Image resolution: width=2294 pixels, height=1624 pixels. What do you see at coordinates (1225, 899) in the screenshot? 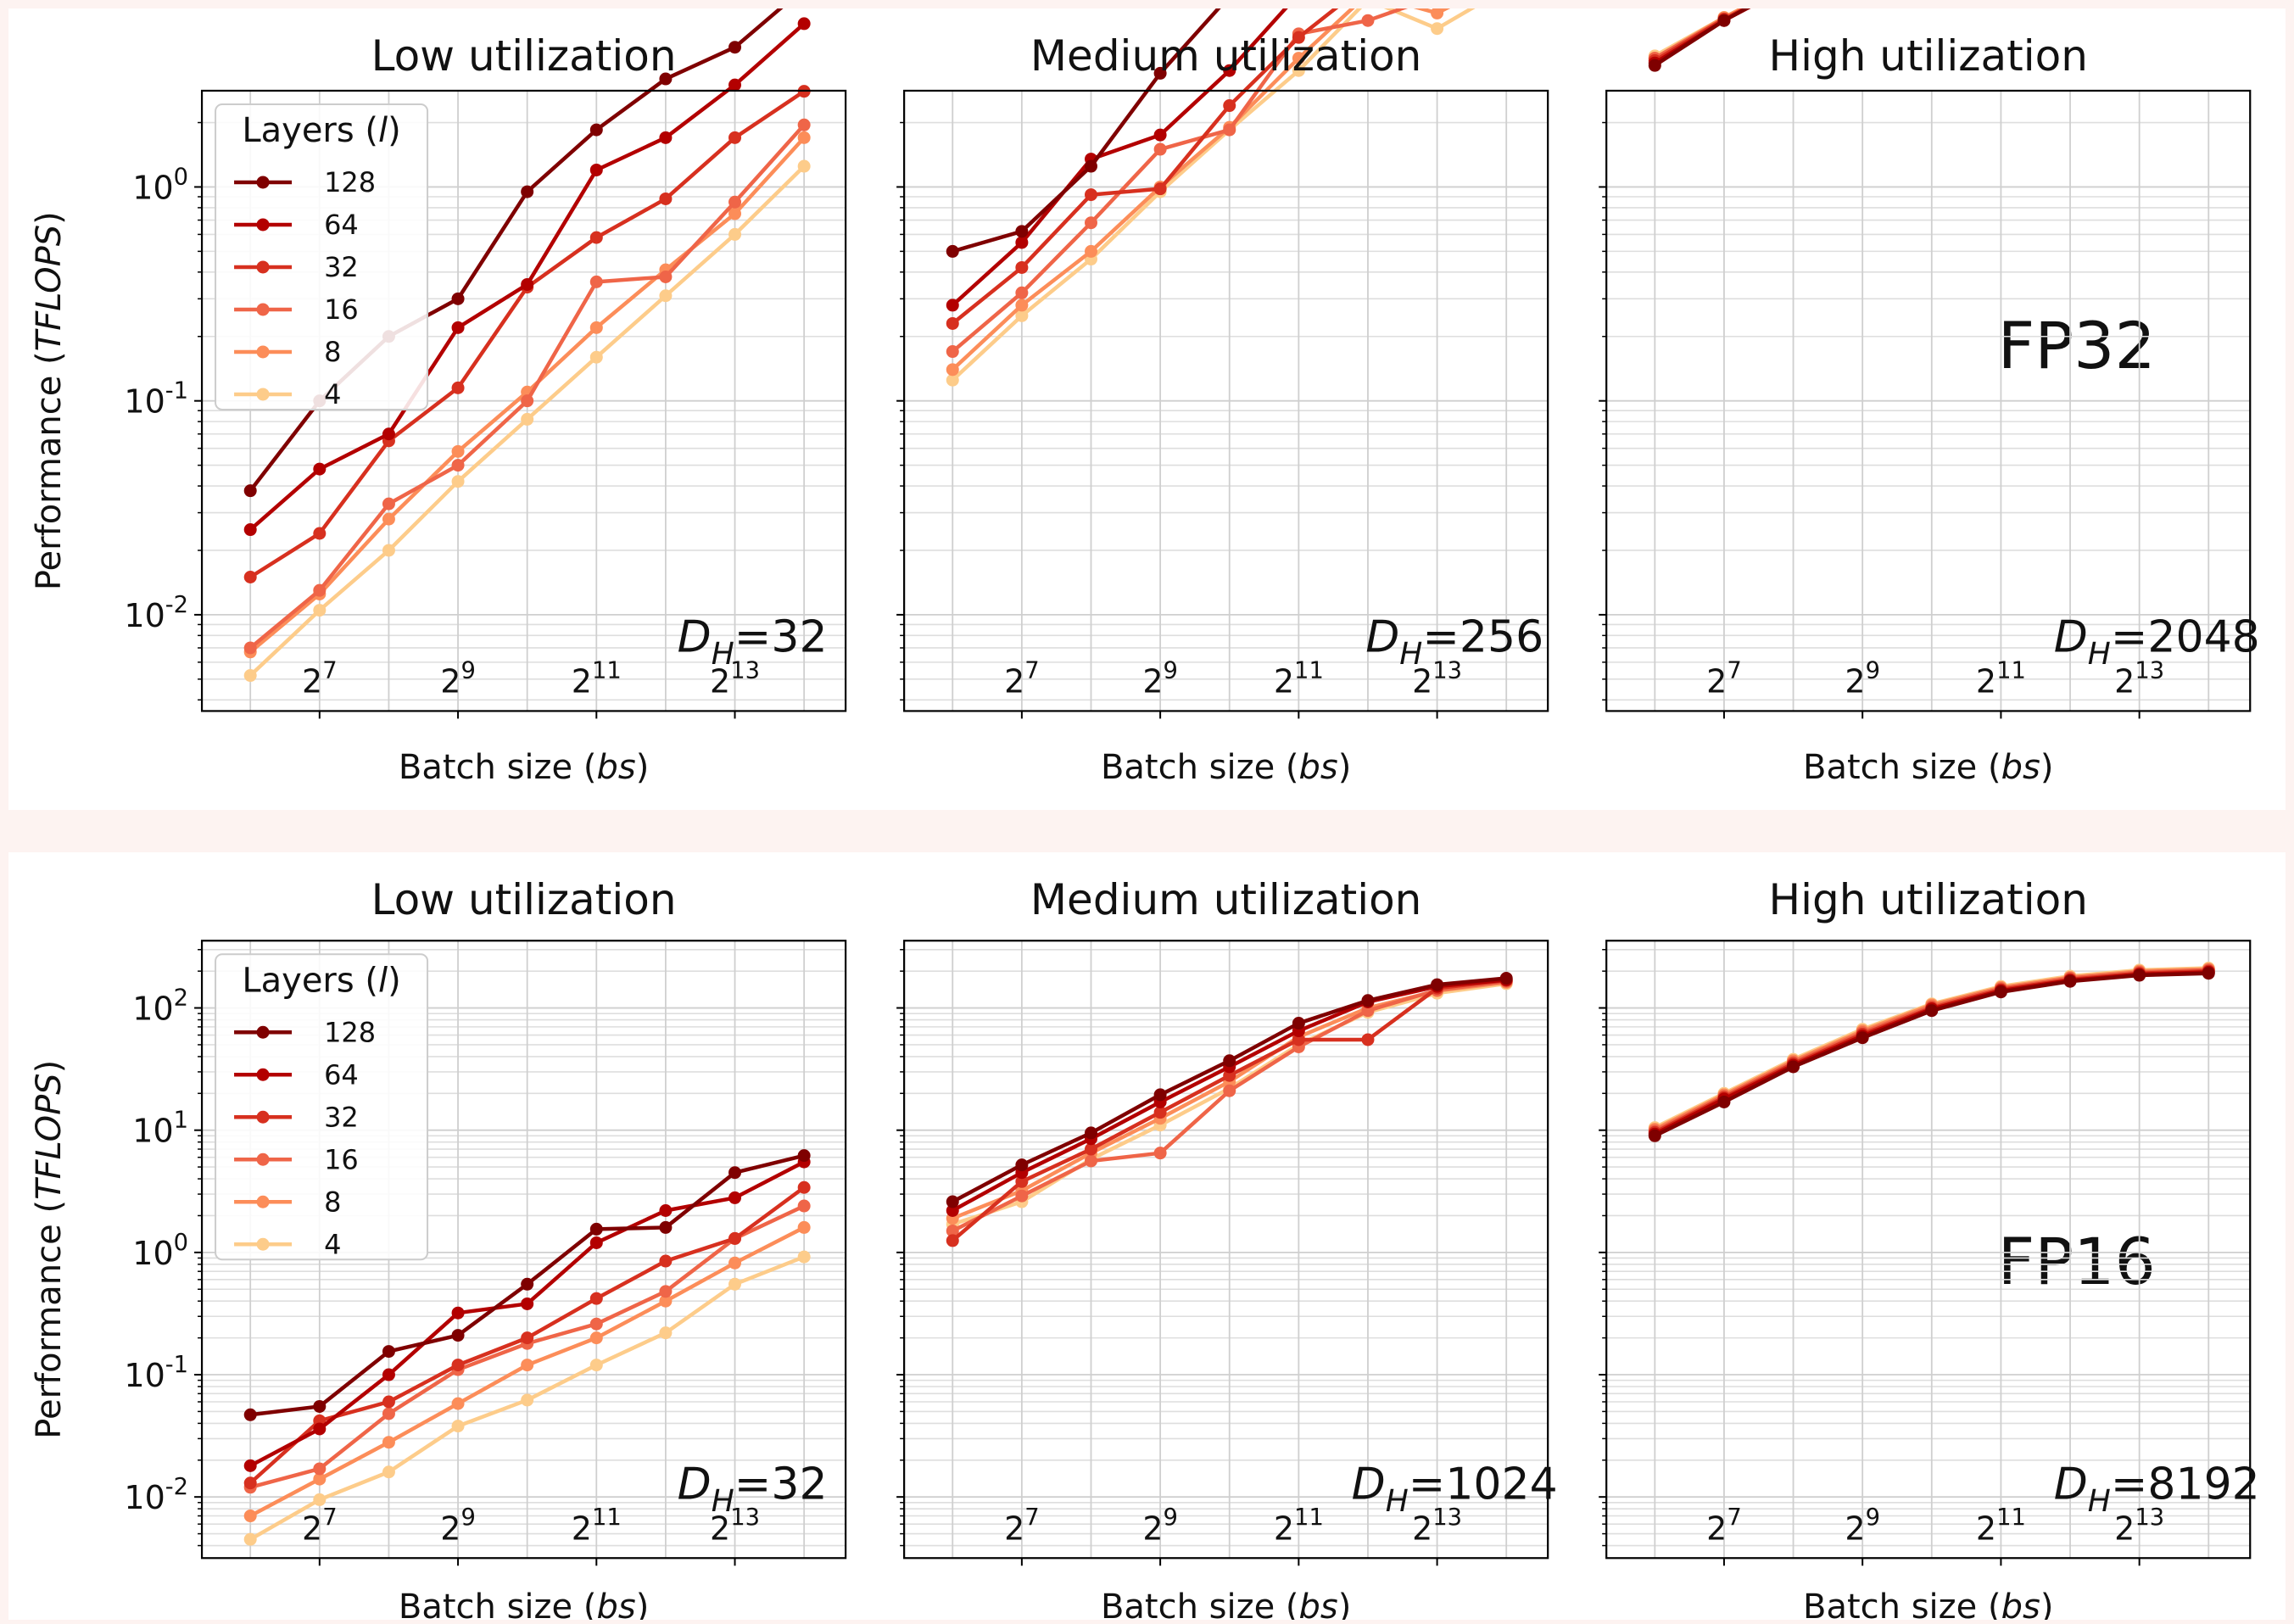
I see `subplot-title: Medium utilization` at bounding box center [1225, 899].